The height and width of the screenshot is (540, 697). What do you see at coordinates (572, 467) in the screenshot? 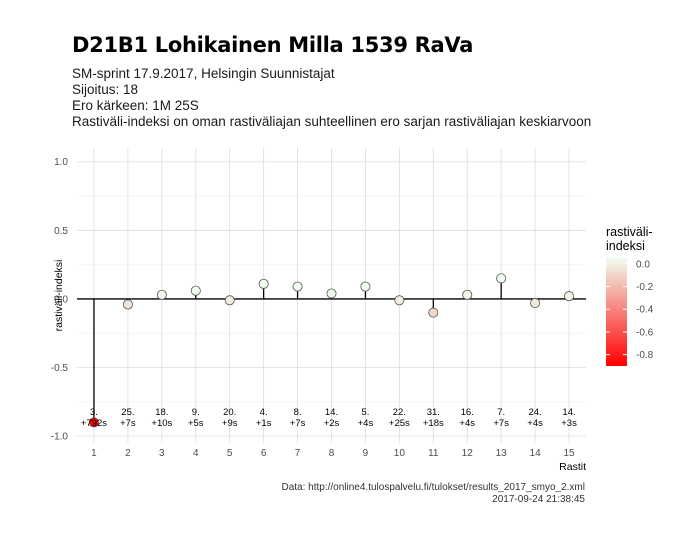
I see `x-axis-title: Rastit` at bounding box center [572, 467].